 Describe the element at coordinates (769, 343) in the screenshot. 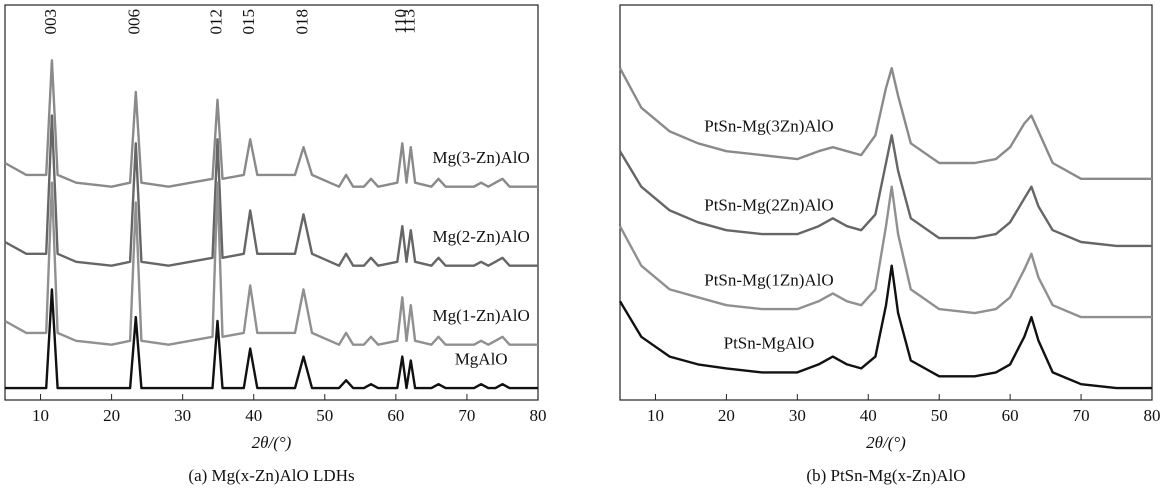

I see `series-label: PtSn-MgAlO` at that location.